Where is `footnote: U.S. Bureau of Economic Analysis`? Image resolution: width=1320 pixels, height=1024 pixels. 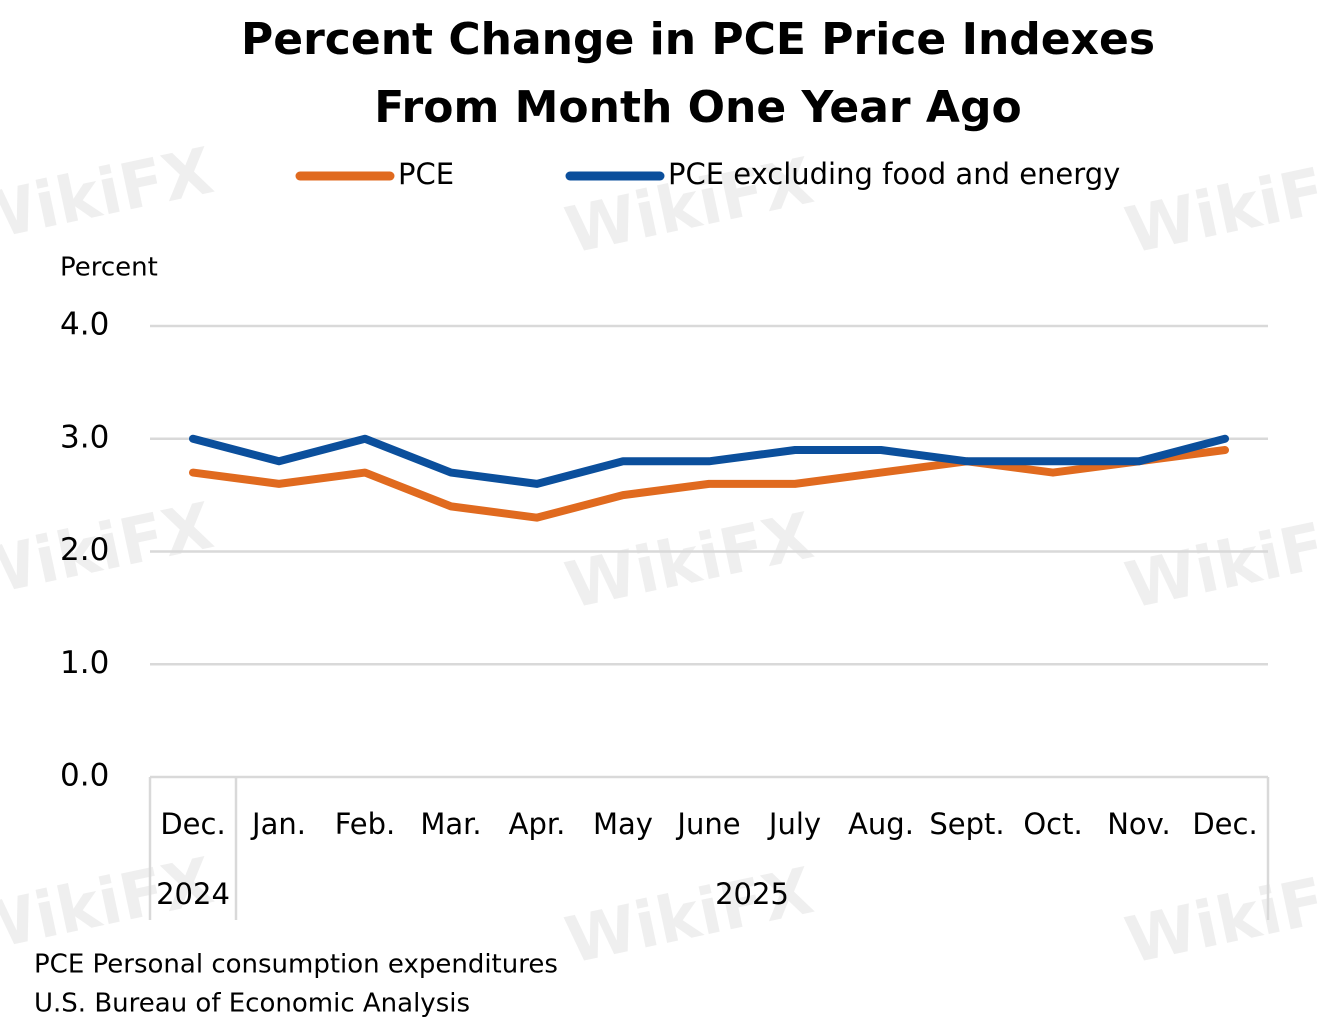 footnote: U.S. Bureau of Economic Analysis is located at coordinates (252, 1004).